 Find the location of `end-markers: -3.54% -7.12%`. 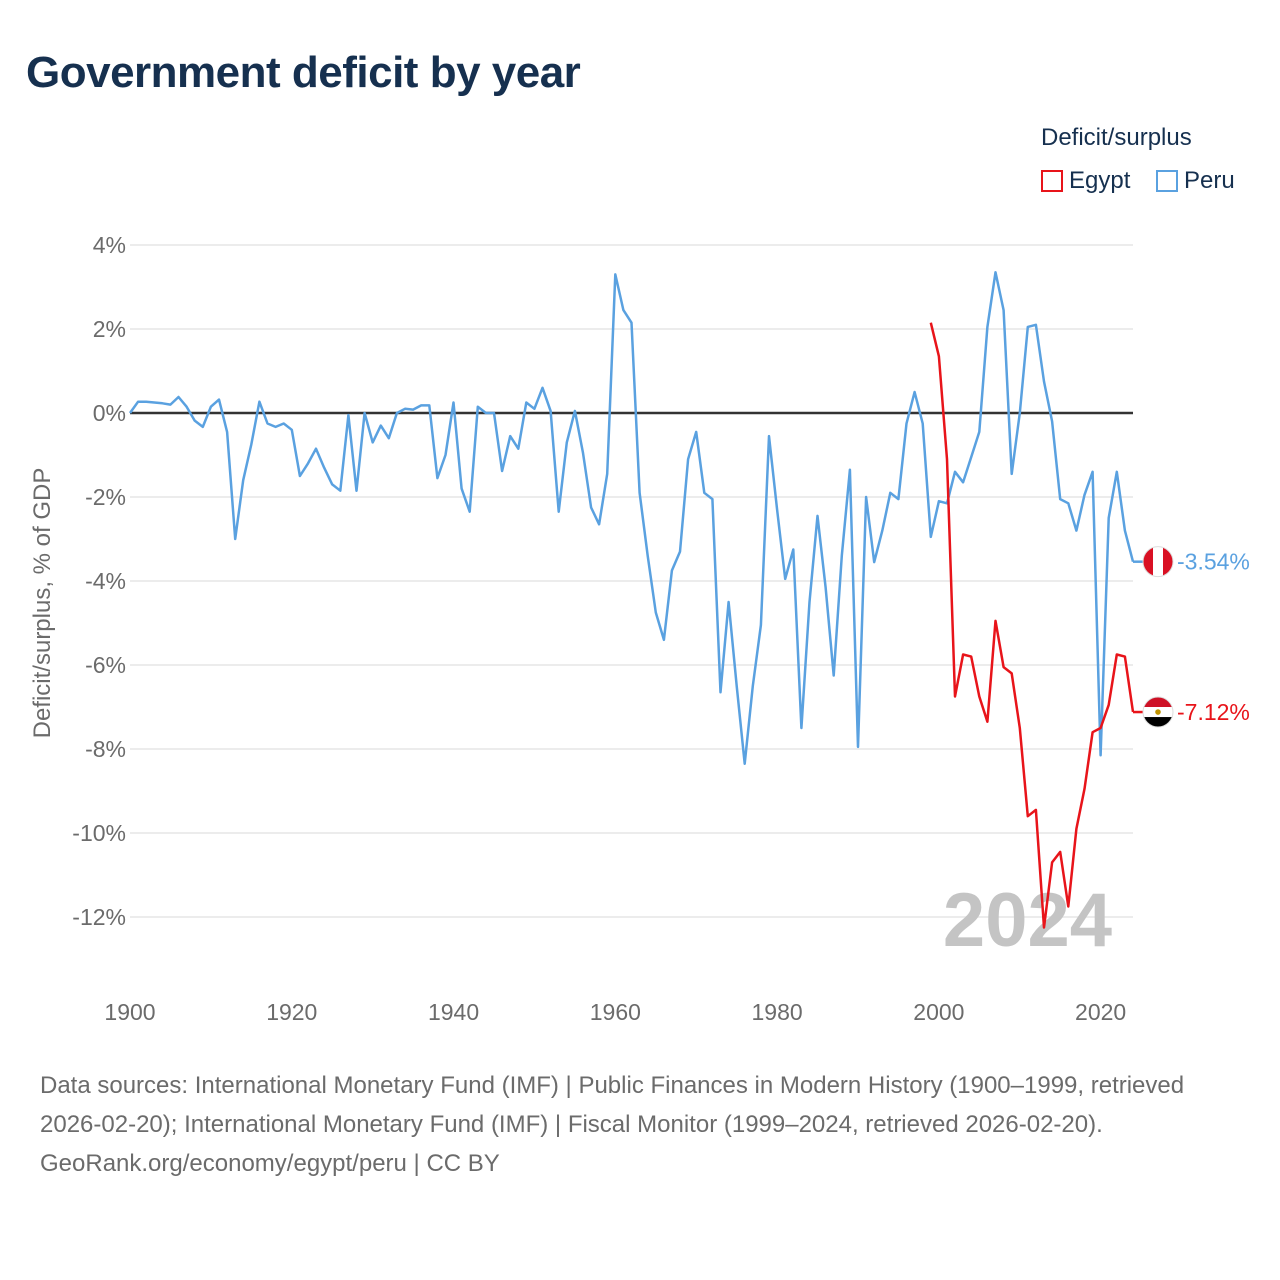

end-markers: -3.54% -7.12% is located at coordinates (1191, 637).